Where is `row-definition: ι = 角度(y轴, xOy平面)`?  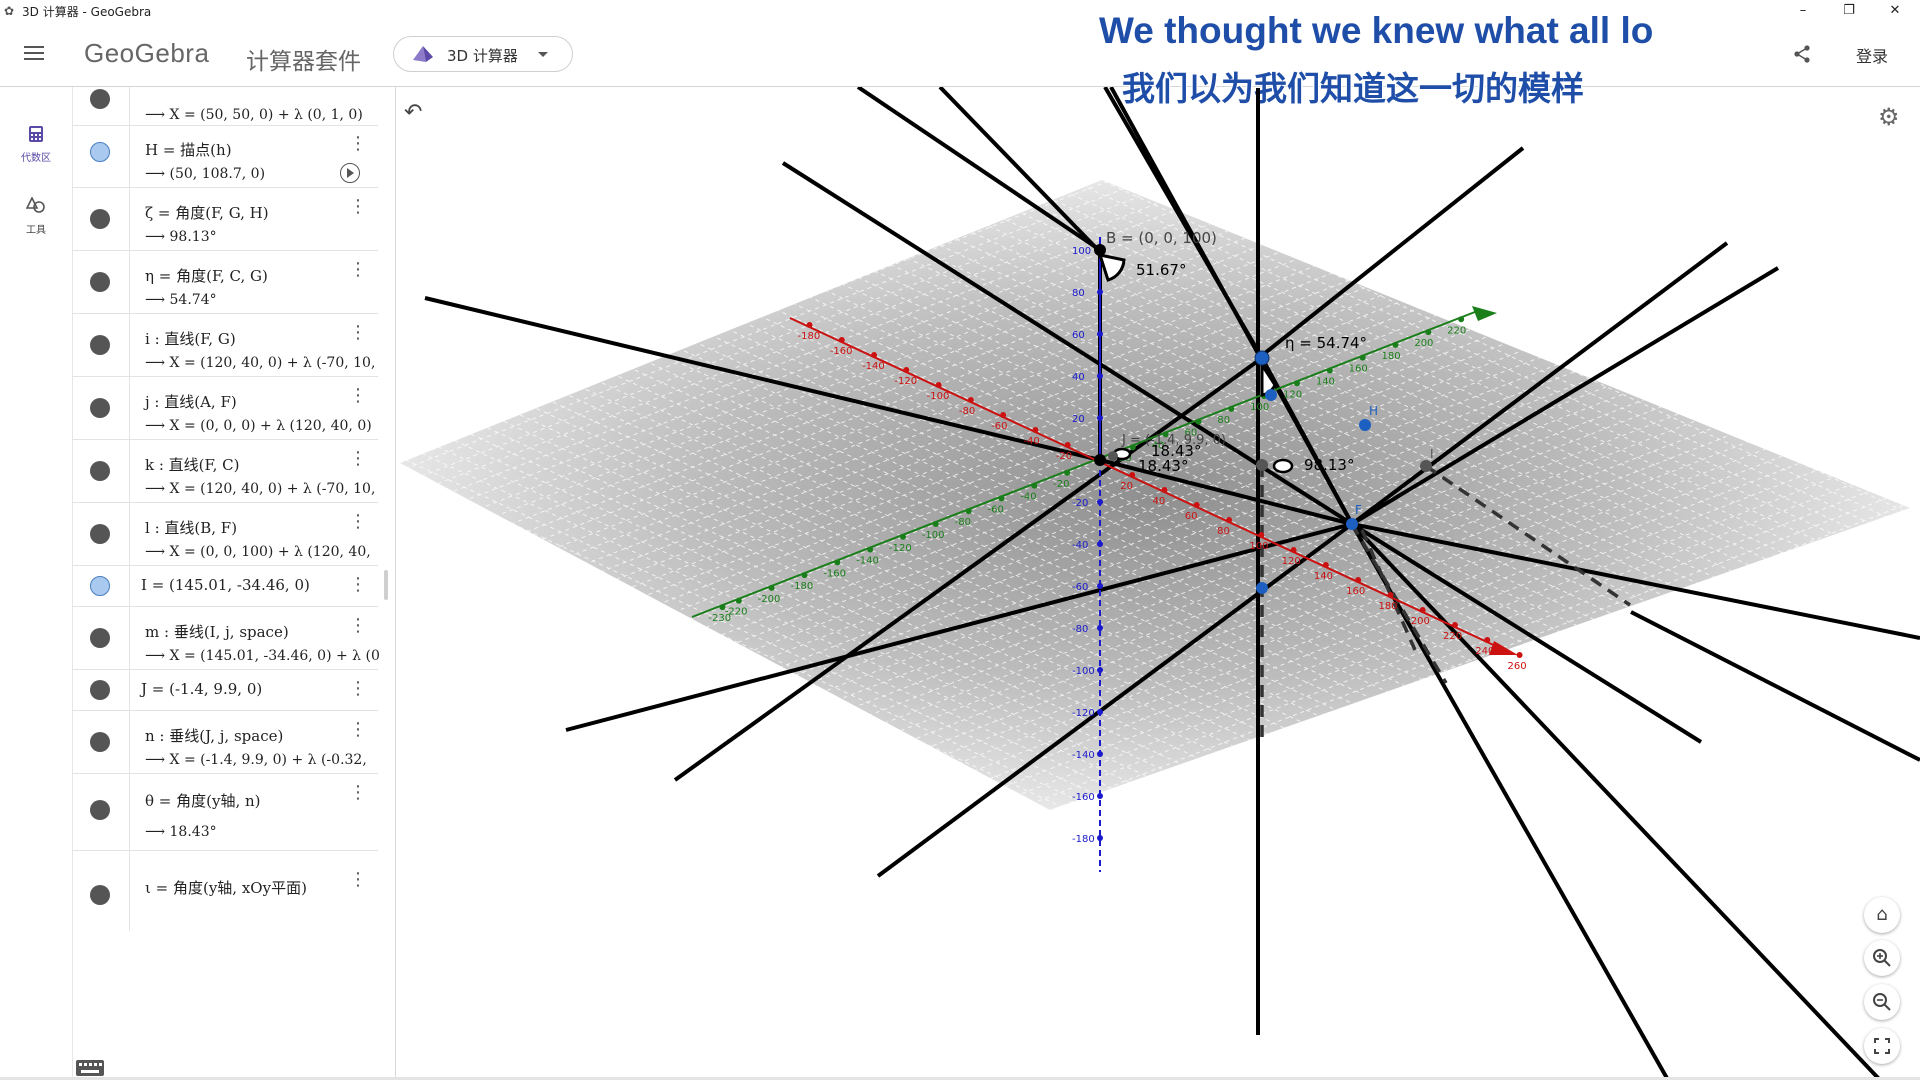 row-definition: ι = 角度(y轴, xOy平面) is located at coordinates (226, 887).